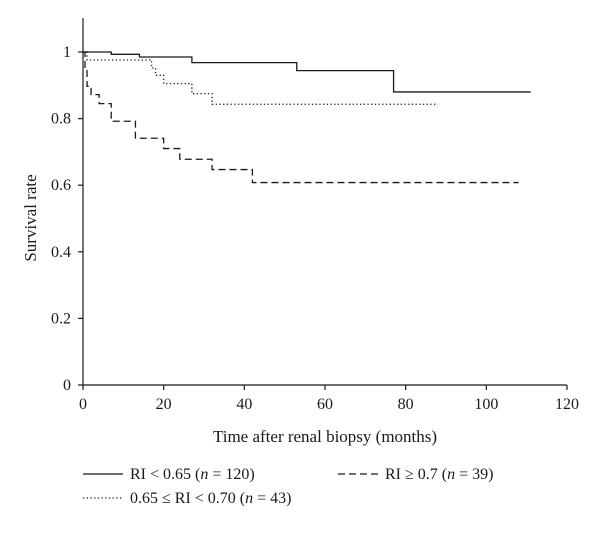 The width and height of the screenshot is (600, 541). I want to click on series-line-solid, so click(307, 72).